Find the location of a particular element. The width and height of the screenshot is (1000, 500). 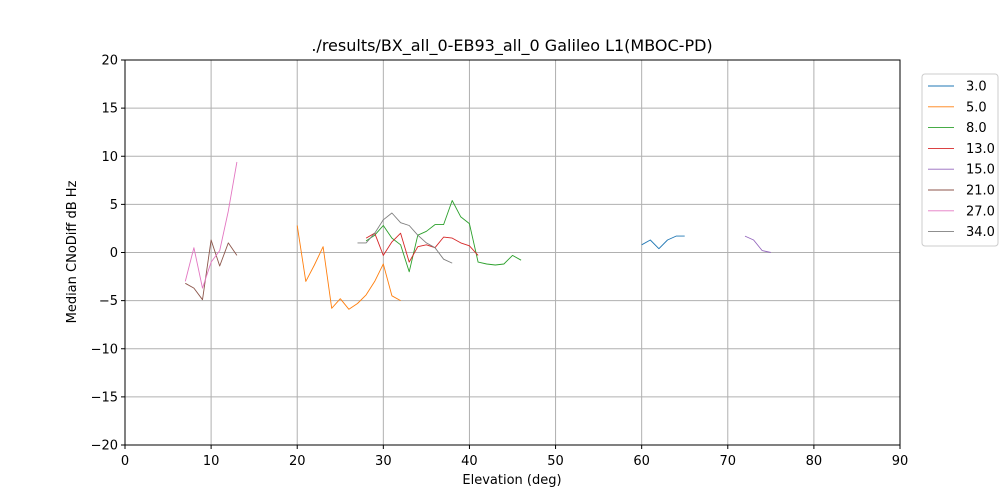

legend-label: 8.0 is located at coordinates (976, 128).